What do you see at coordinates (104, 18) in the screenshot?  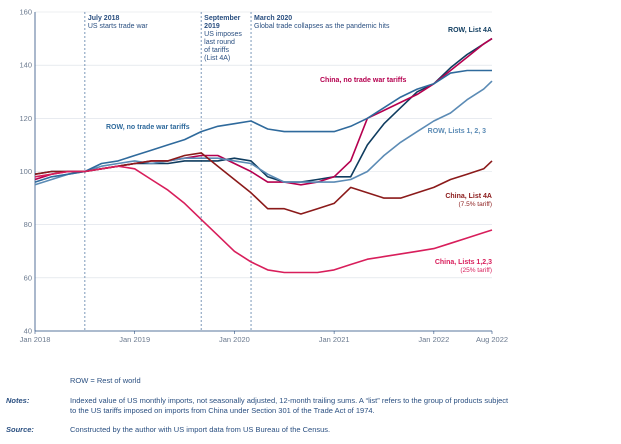 I see `event-title: July 2018` at bounding box center [104, 18].